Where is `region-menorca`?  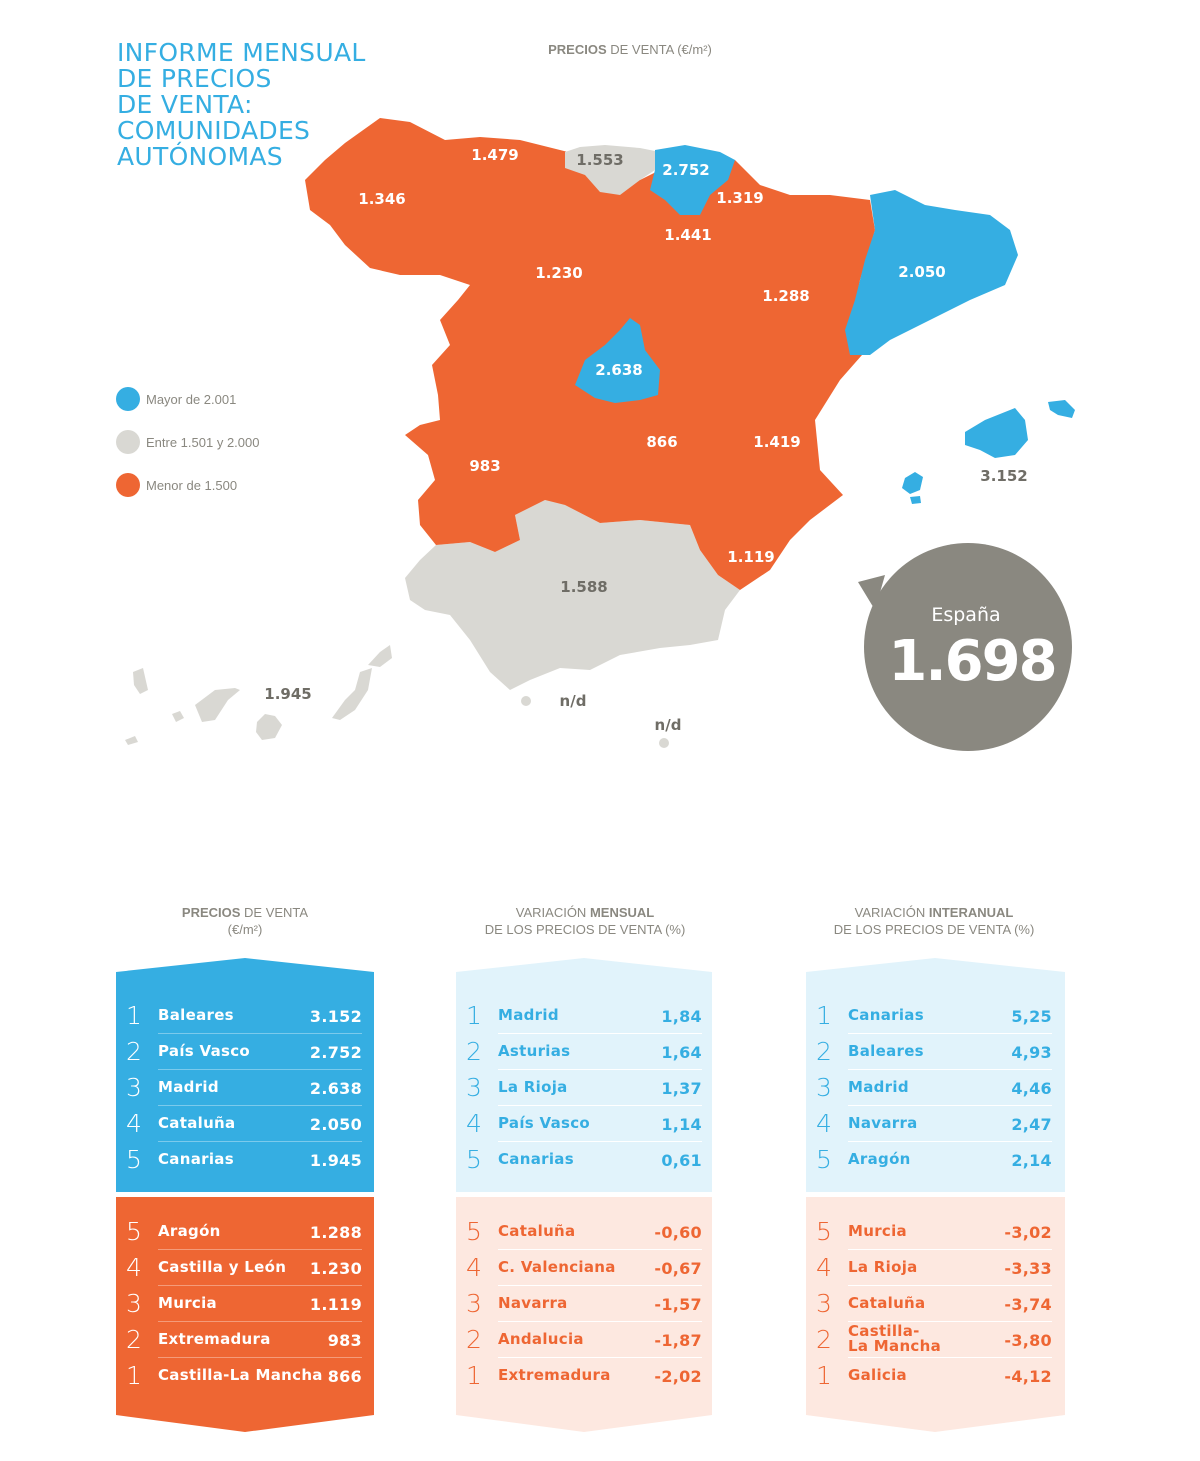 region-menorca is located at coordinates (1061, 409).